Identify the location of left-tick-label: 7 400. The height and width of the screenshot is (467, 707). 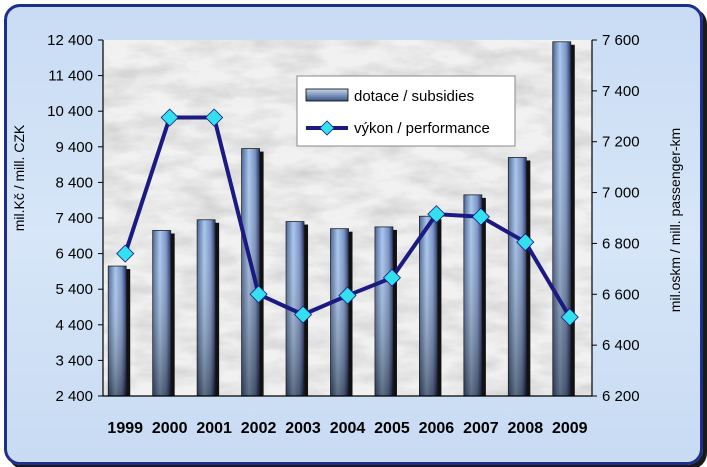
(74, 218).